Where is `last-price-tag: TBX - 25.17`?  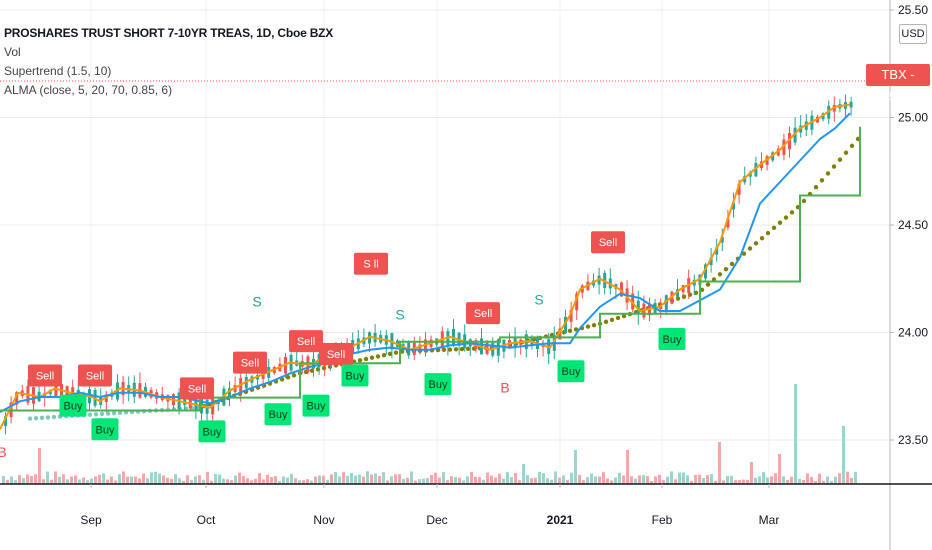
last-price-tag: TBX - 25.17 is located at coordinates (898, 84).